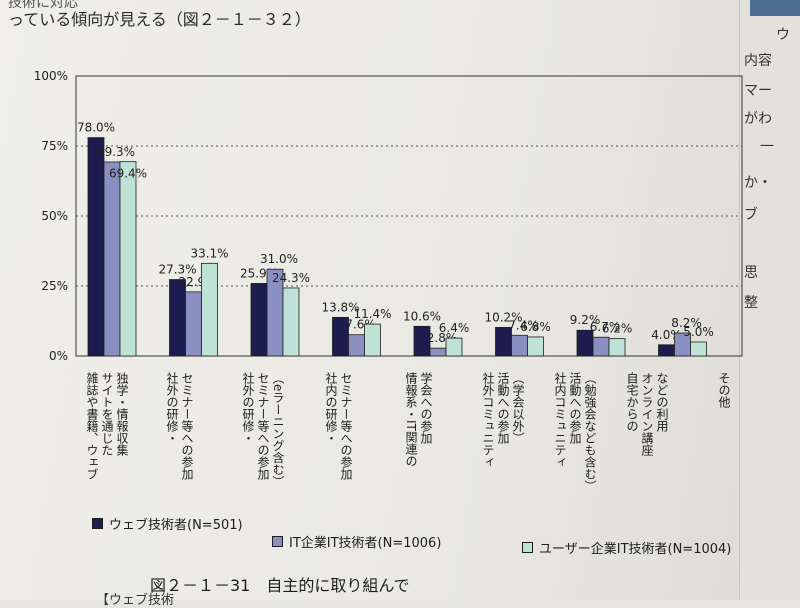 Image resolution: width=800 pixels, height=608 pixels. What do you see at coordinates (503, 317) in the screenshot?
I see `data-label: 10.2%` at bounding box center [503, 317].